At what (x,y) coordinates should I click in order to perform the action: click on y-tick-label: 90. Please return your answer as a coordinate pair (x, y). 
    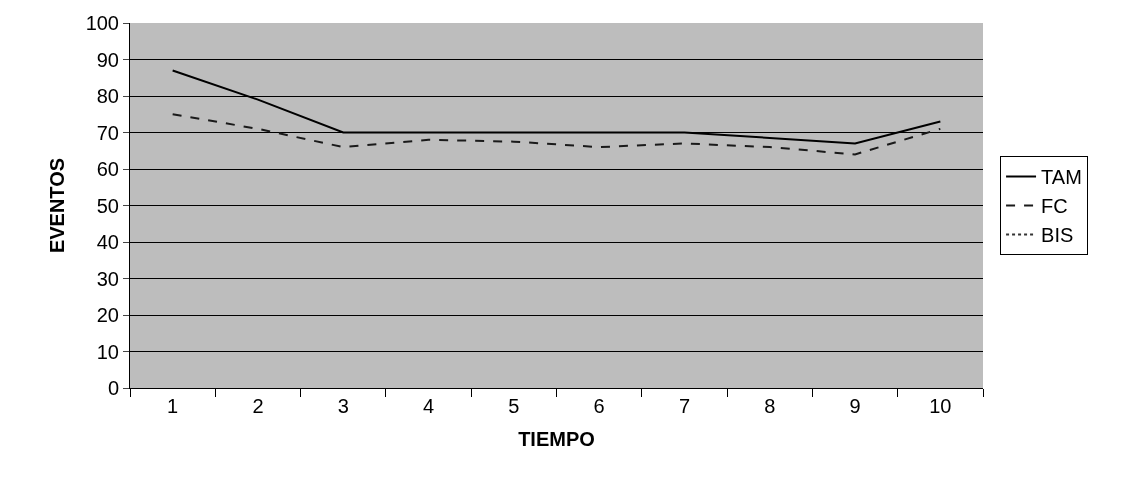
    Looking at the image, I should click on (107, 59).